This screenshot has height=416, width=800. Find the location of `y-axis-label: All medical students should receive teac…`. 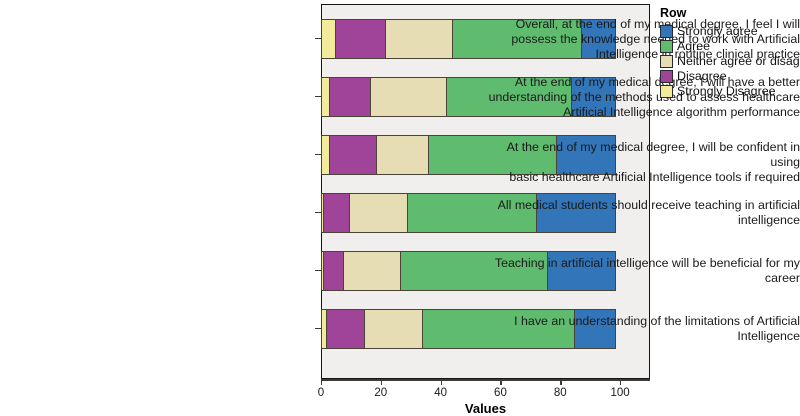

y-axis-label: All medical students should receive teac… is located at coordinates (643, 213).